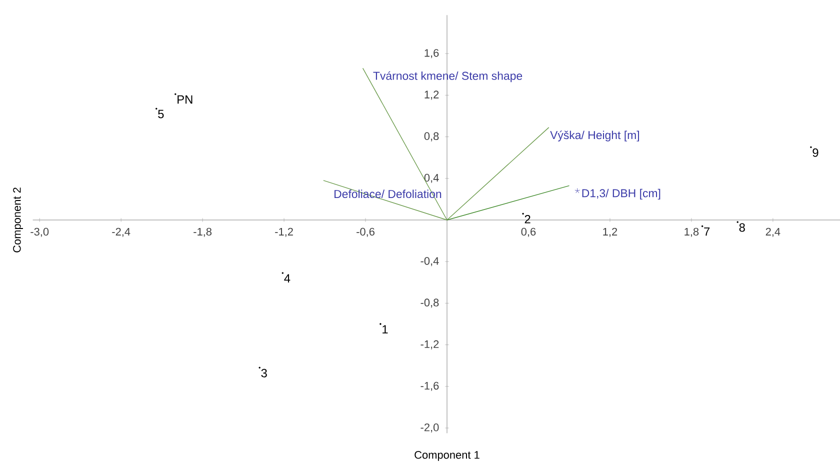 Image resolution: width=840 pixels, height=462 pixels. What do you see at coordinates (365, 232) in the screenshot?
I see `x-tick-label: -0,6` at bounding box center [365, 232].